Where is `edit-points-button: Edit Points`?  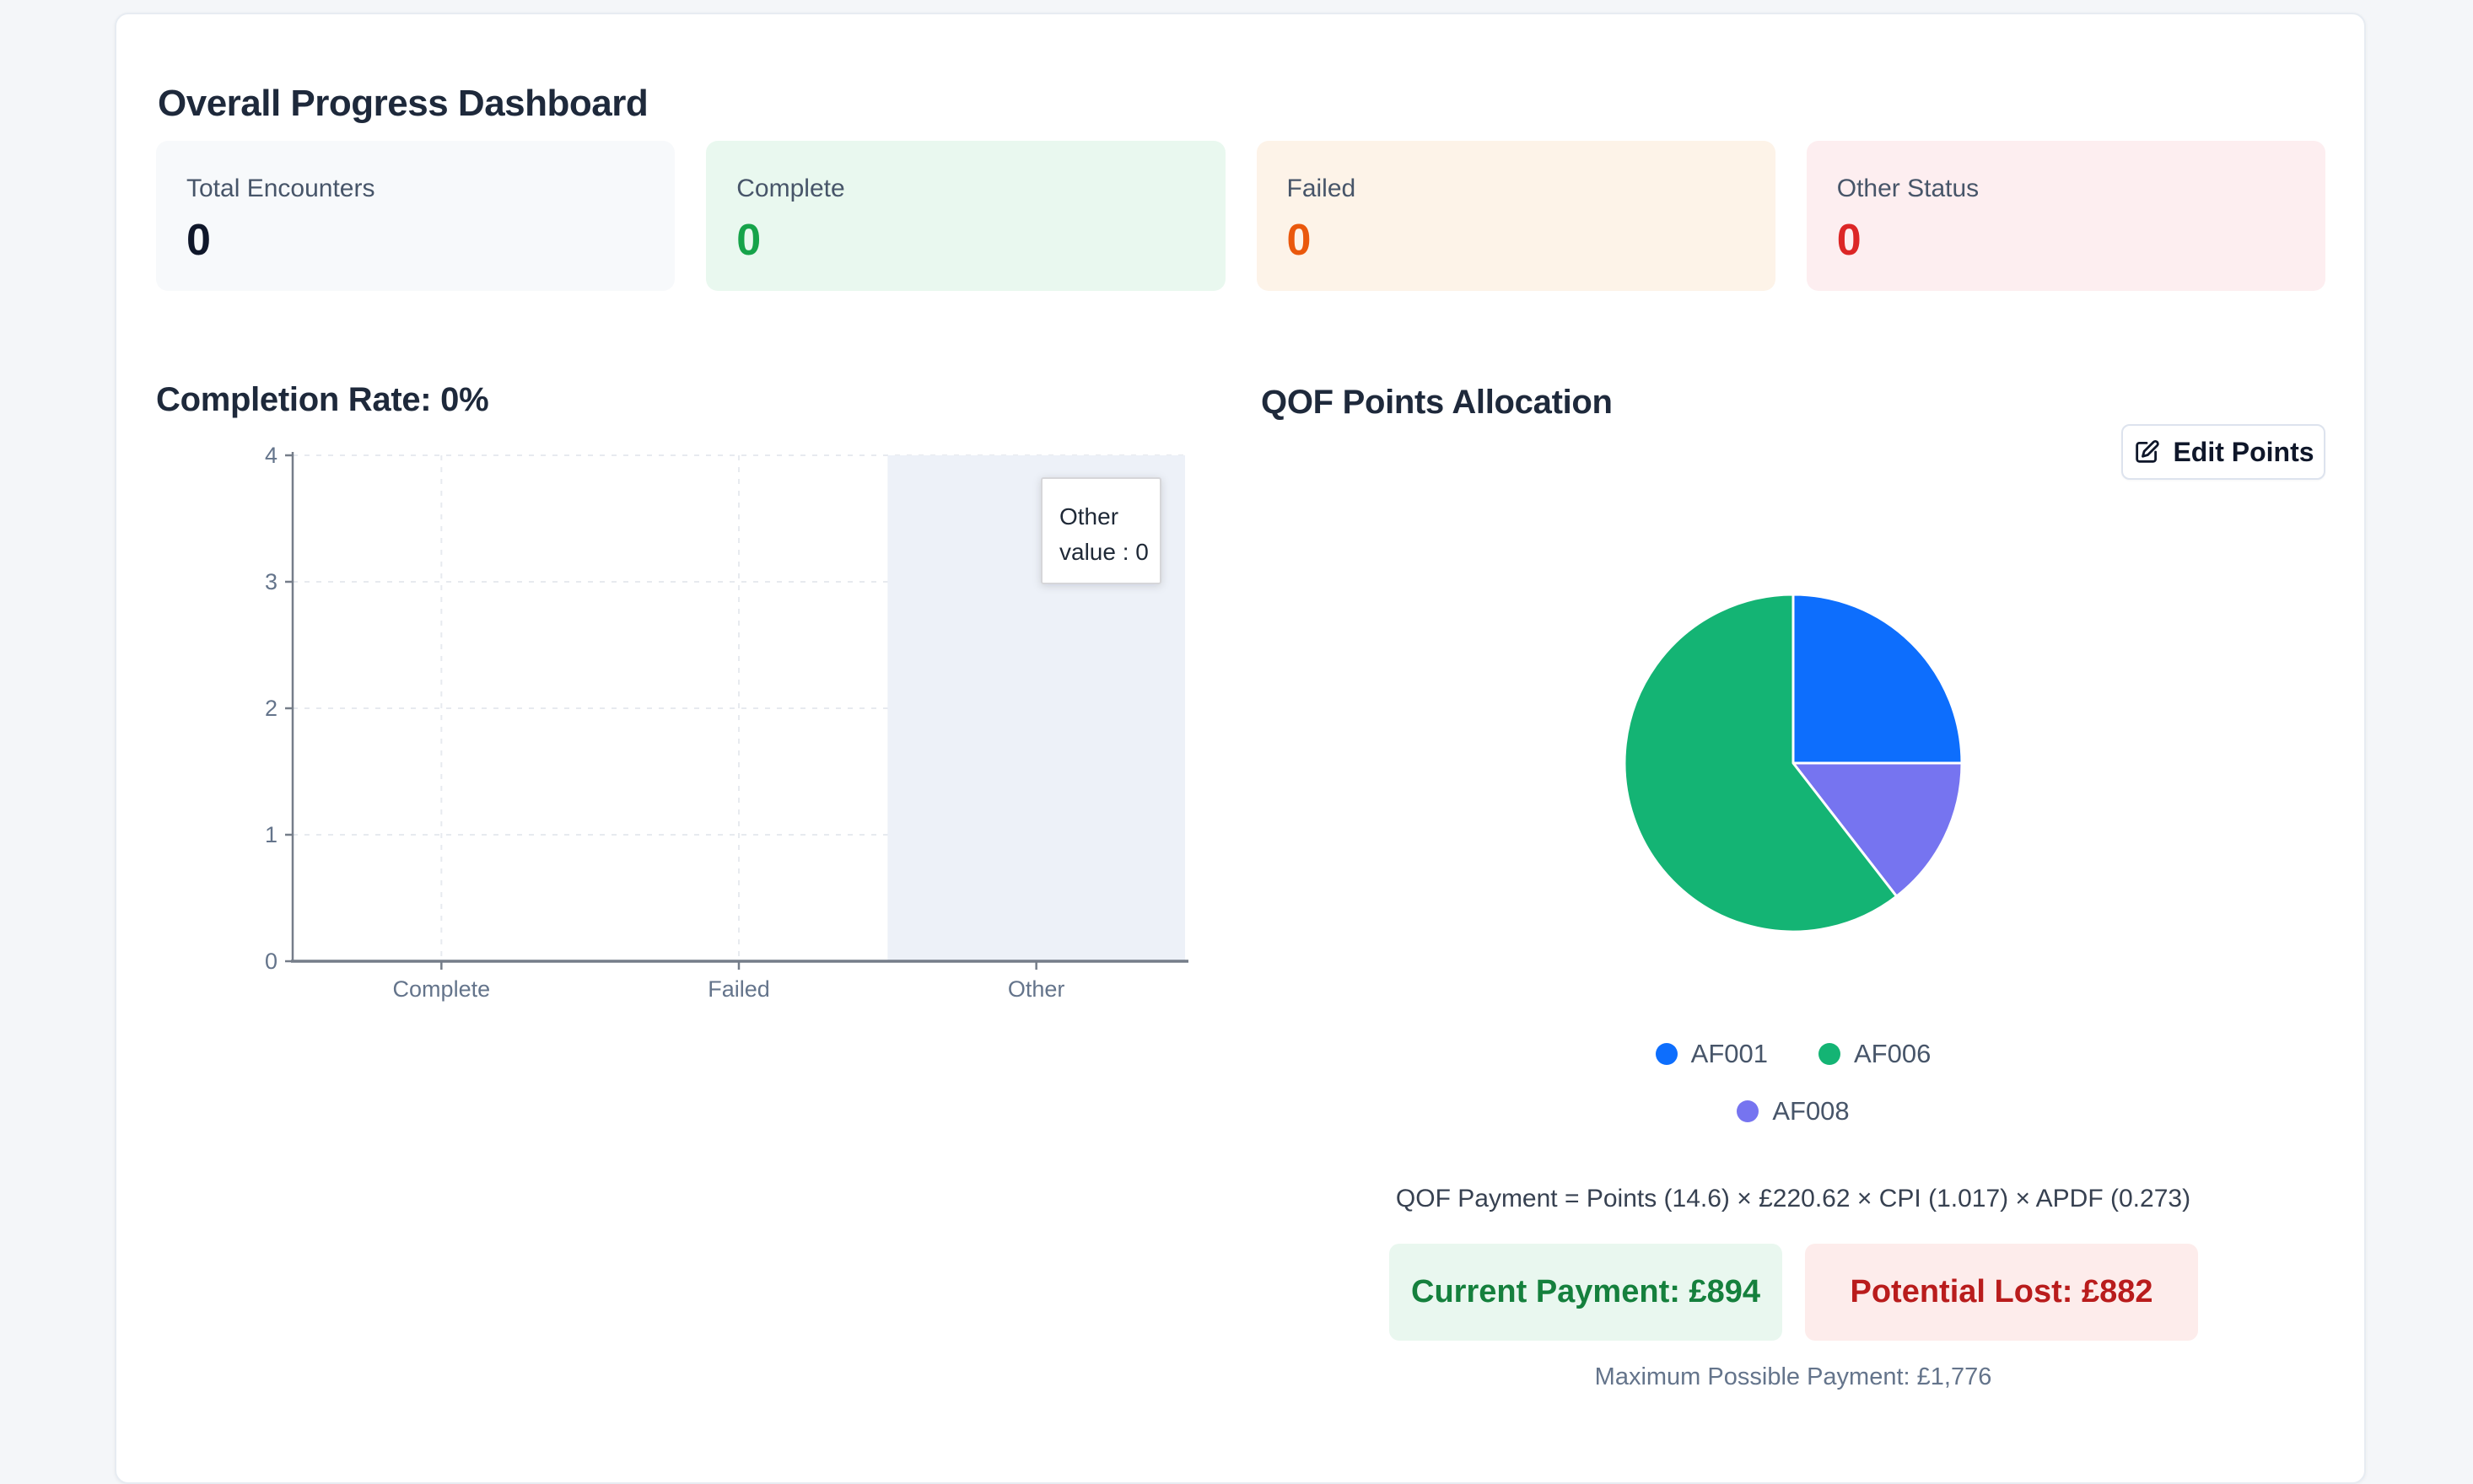 edit-points-button: Edit Points is located at coordinates (2223, 452).